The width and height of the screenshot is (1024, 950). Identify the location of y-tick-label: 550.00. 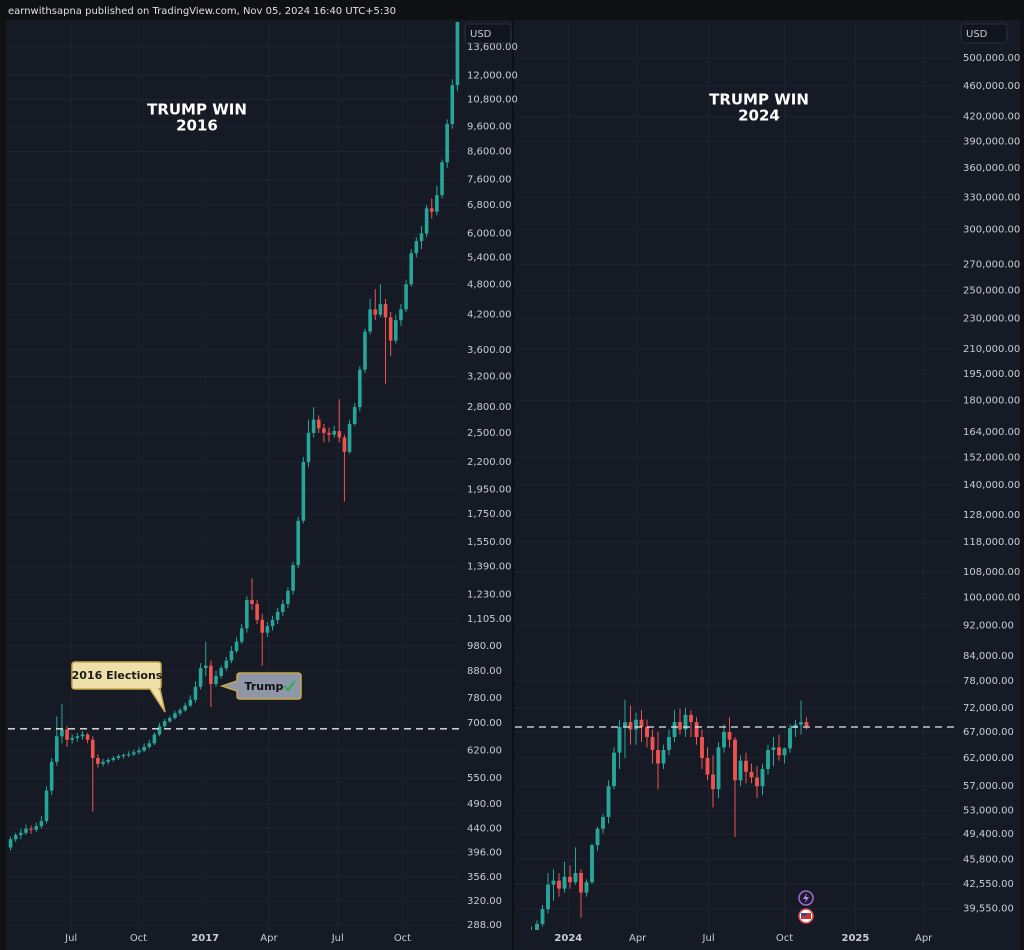
(484, 778).